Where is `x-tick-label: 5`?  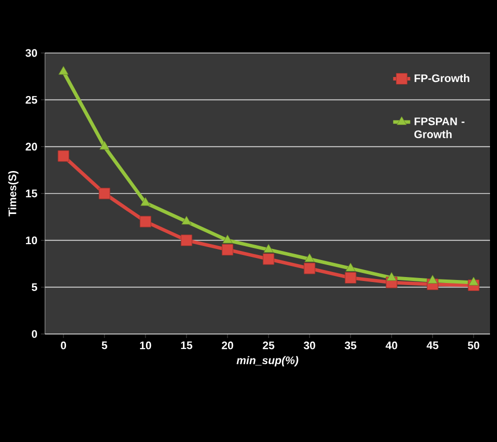
x-tick-label: 5 is located at coordinates (105, 346).